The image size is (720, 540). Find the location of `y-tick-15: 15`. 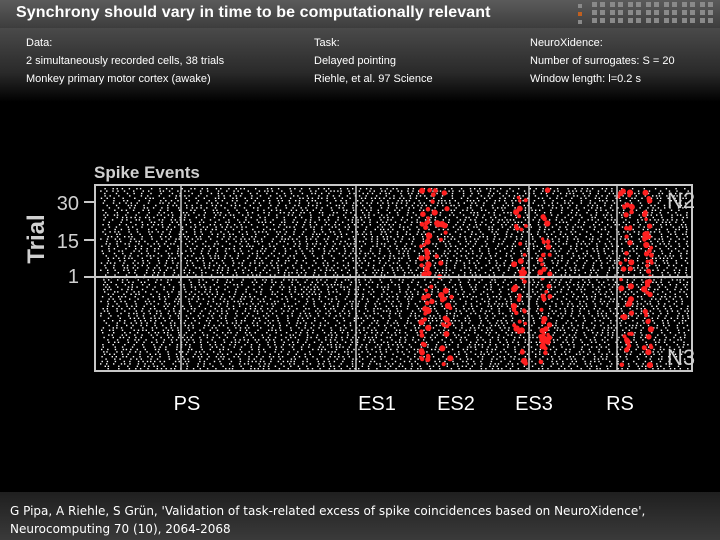

y-tick-15: 15 is located at coordinates (68, 242).